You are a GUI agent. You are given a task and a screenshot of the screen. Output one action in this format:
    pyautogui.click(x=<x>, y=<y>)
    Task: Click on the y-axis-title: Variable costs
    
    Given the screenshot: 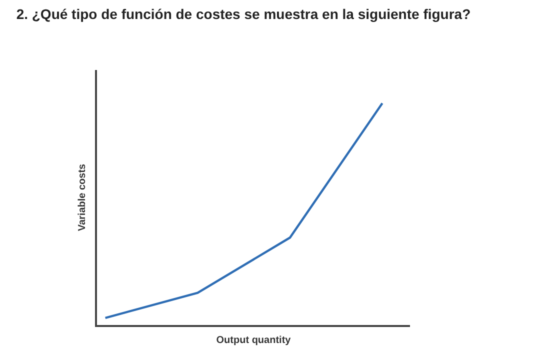 What is the action you would take?
    pyautogui.click(x=82, y=197)
    